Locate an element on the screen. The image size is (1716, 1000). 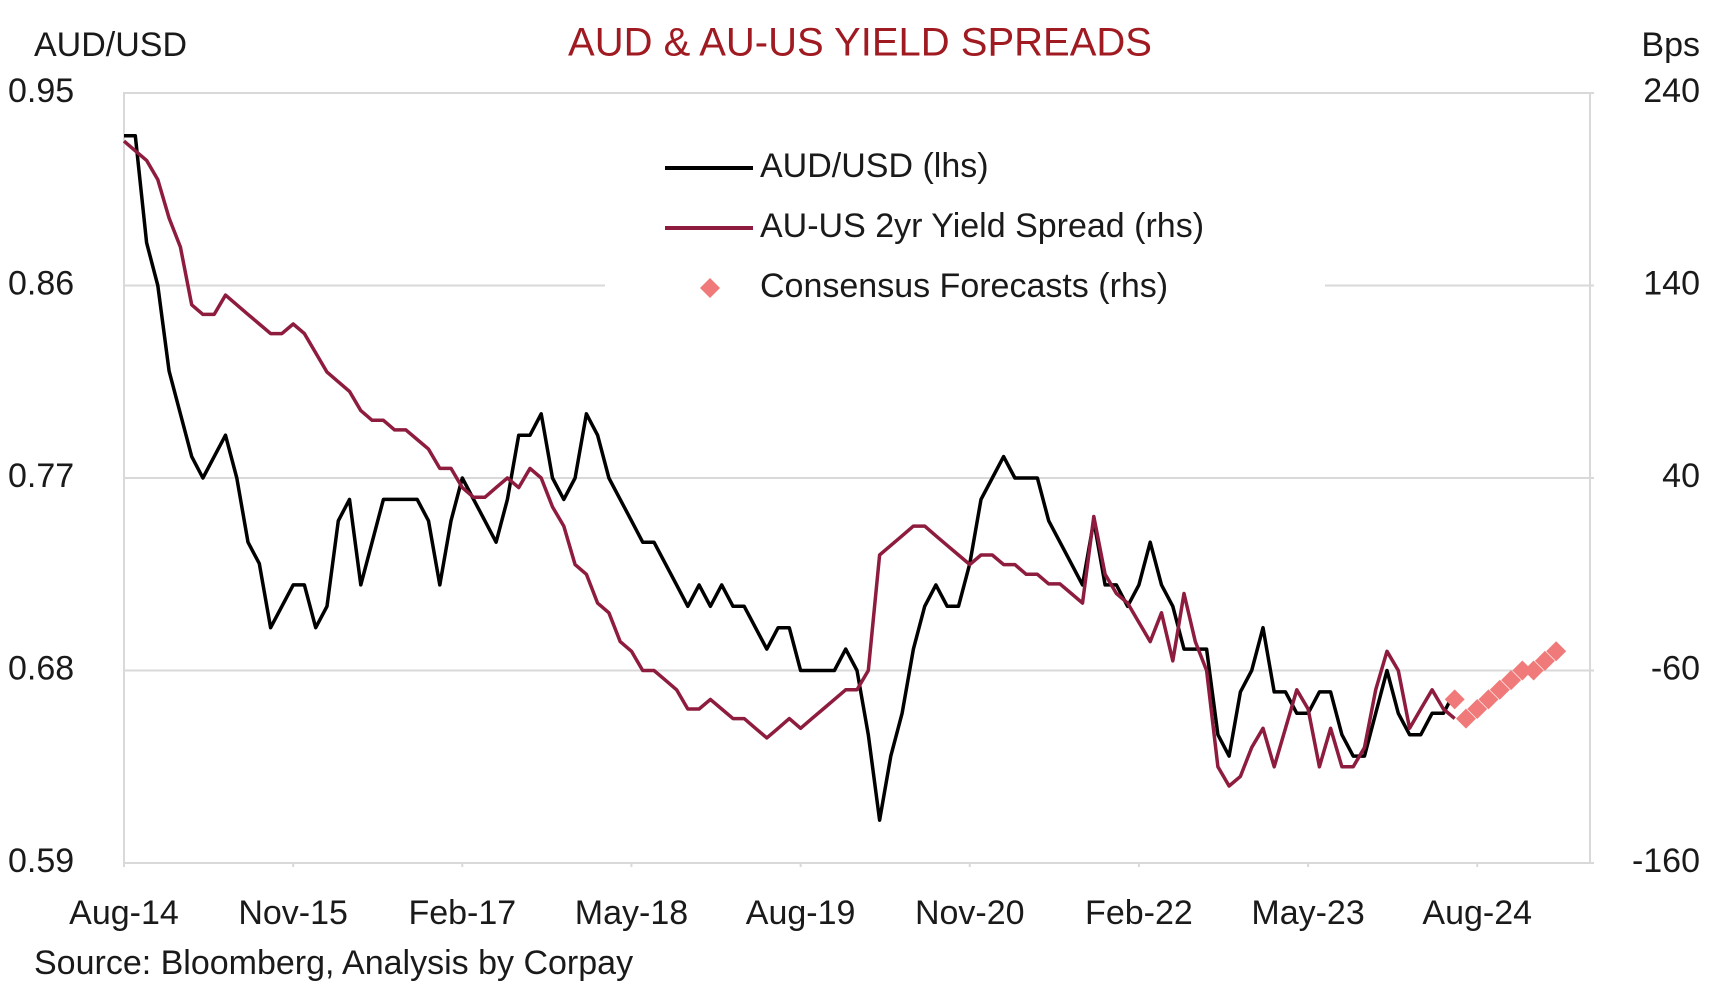
y-axis-label: AUD/USD is located at coordinates (110, 45).